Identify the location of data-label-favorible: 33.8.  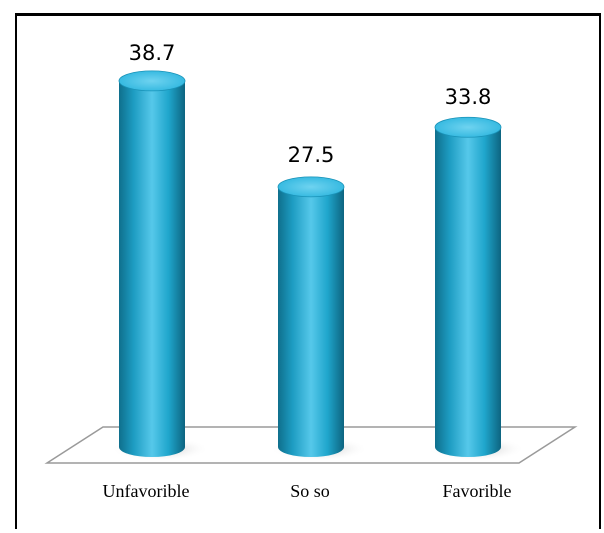
(468, 97).